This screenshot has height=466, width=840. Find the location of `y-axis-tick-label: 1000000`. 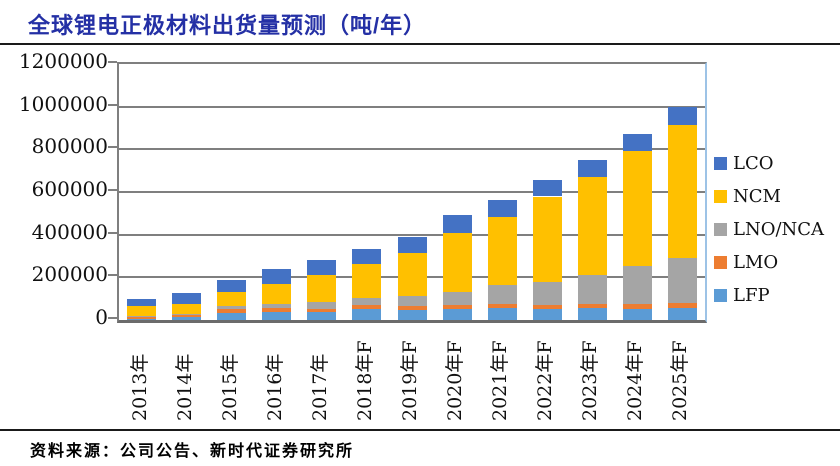

y-axis-tick-label: 1000000 is located at coordinates (63, 103).